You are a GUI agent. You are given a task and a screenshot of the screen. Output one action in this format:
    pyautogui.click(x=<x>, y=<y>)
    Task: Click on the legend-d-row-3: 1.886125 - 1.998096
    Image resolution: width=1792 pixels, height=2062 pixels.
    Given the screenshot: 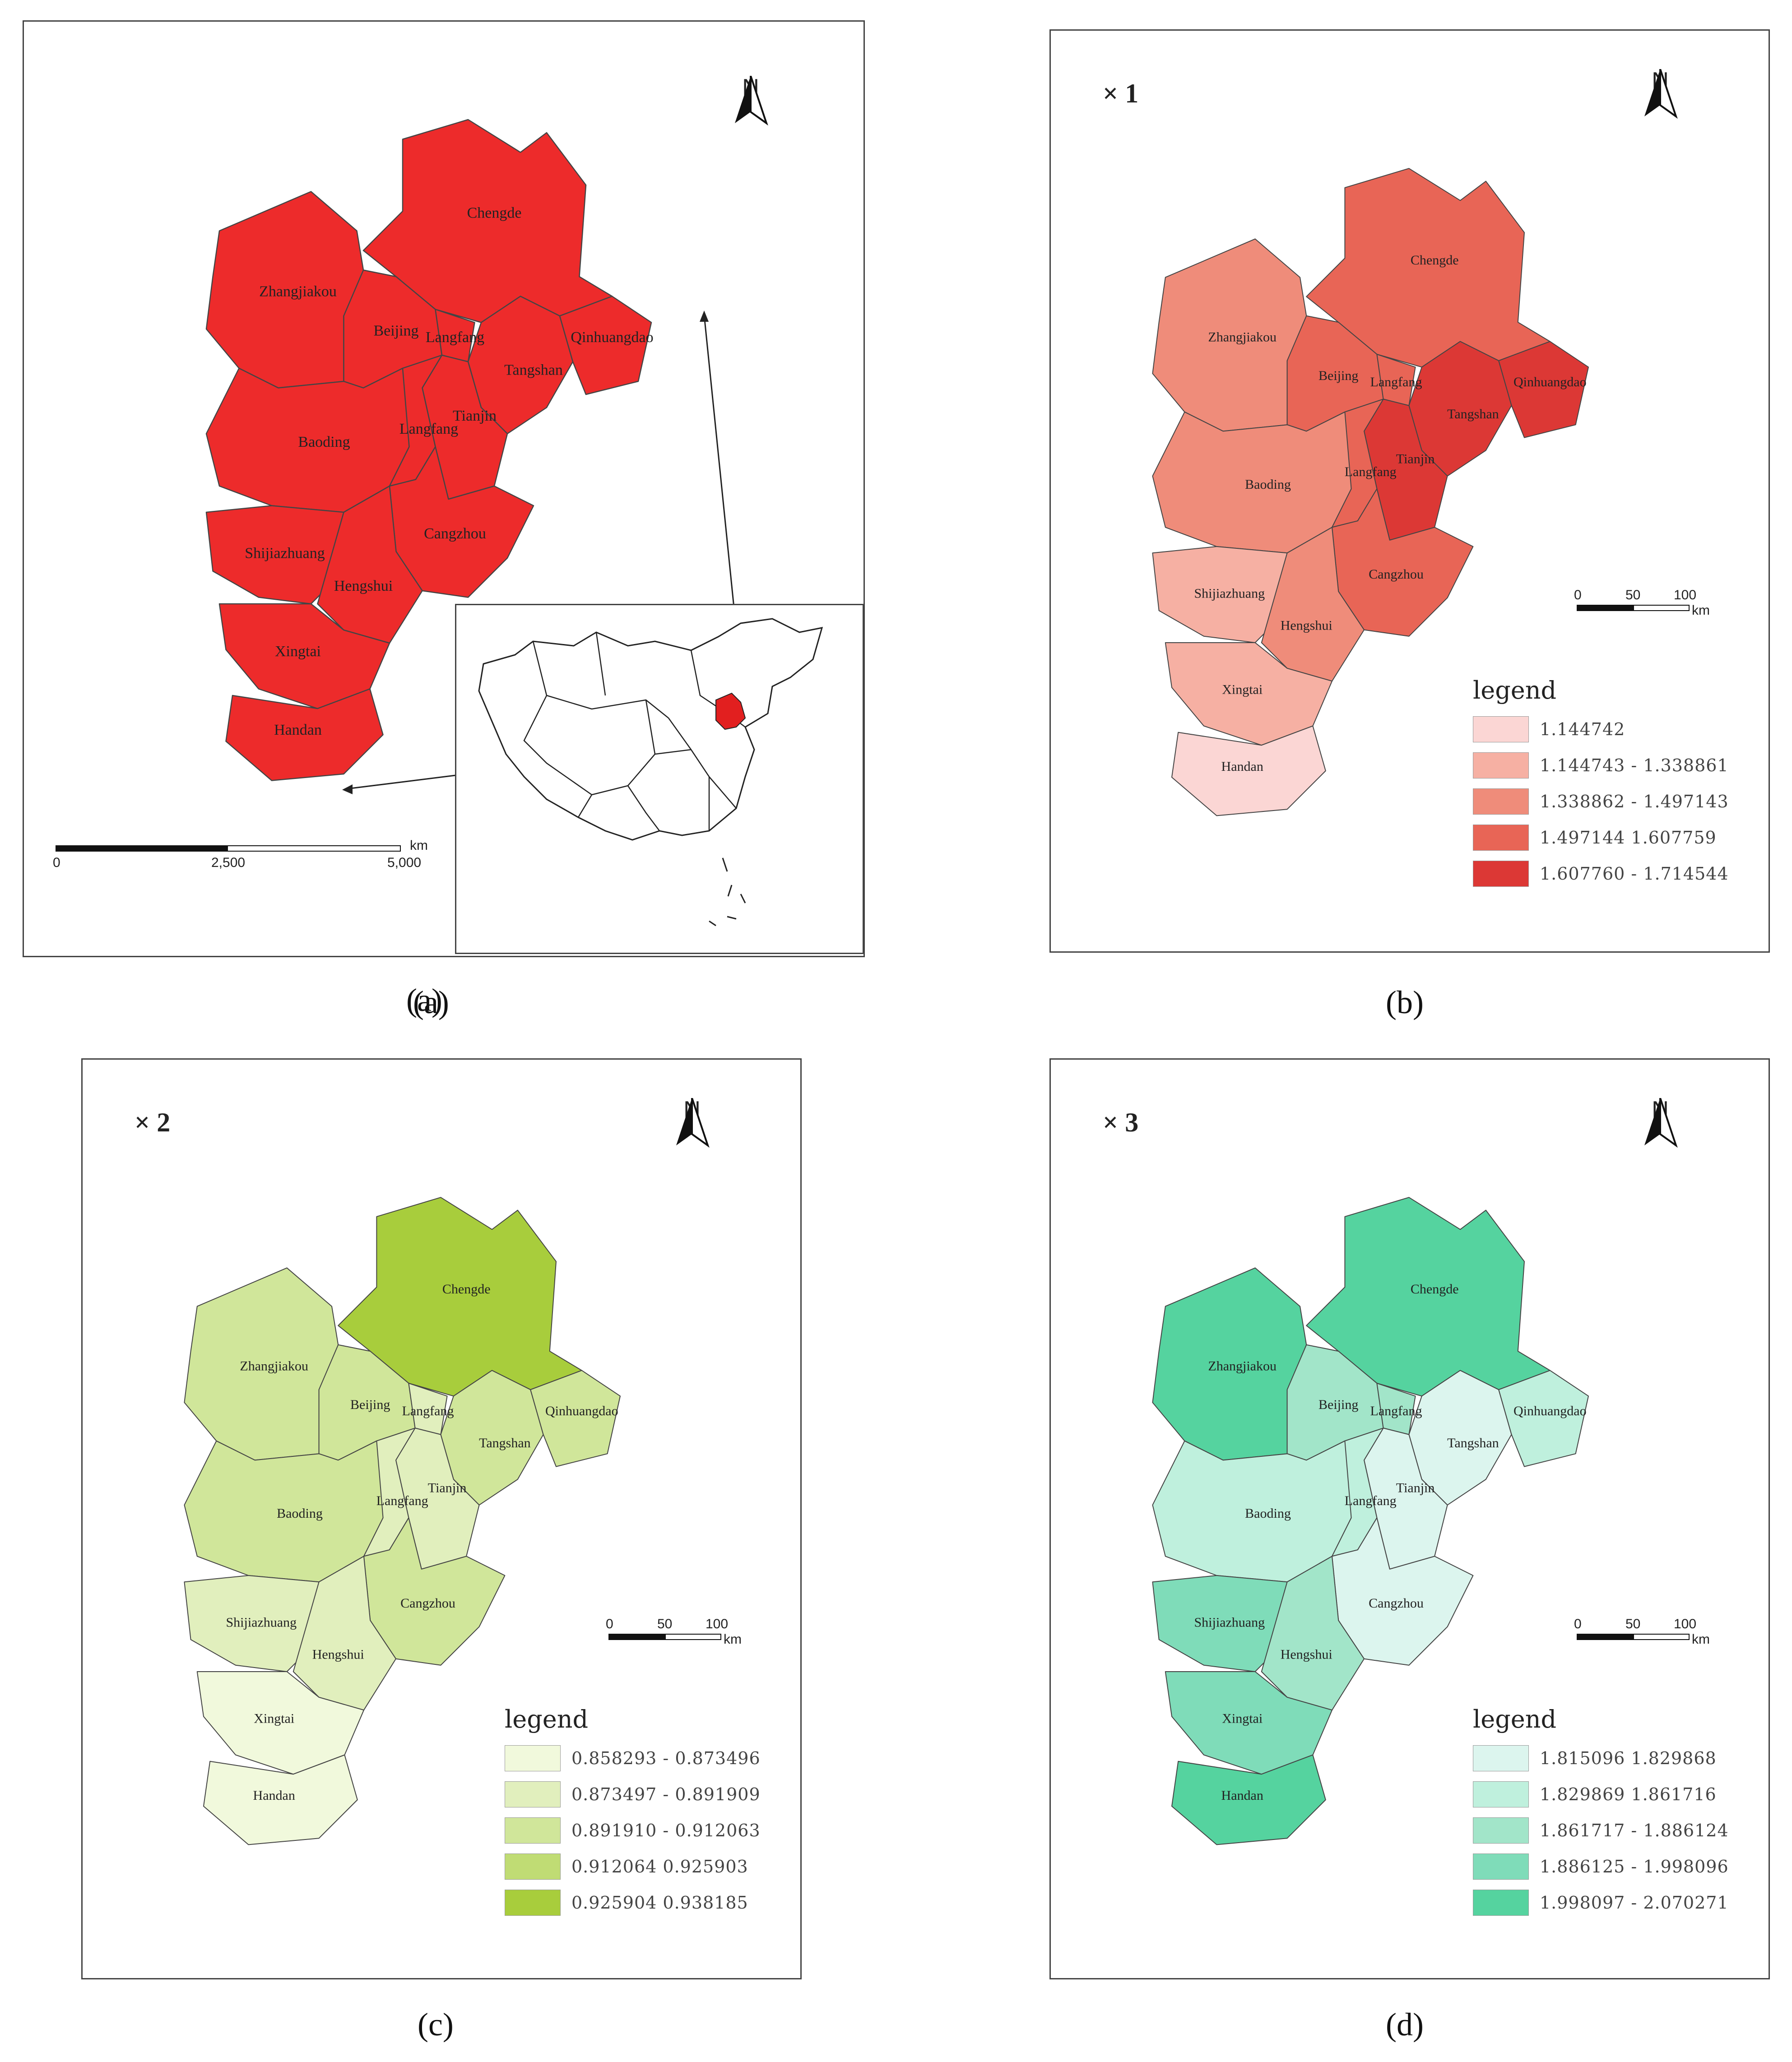 What is the action you would take?
    pyautogui.click(x=1601, y=1866)
    